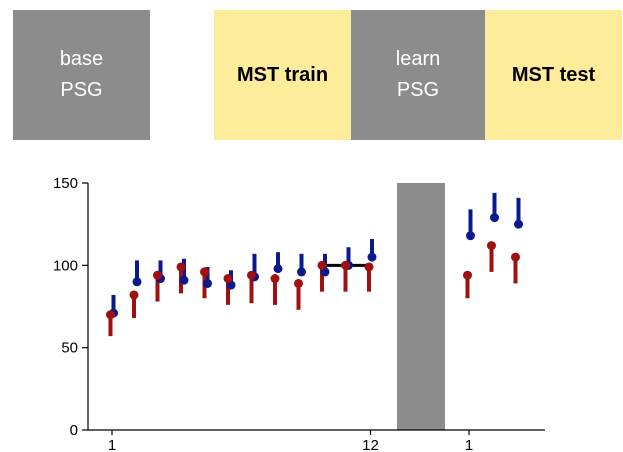 The width and height of the screenshot is (623, 452). What do you see at coordinates (421, 306) in the screenshot?
I see `gray-band` at bounding box center [421, 306].